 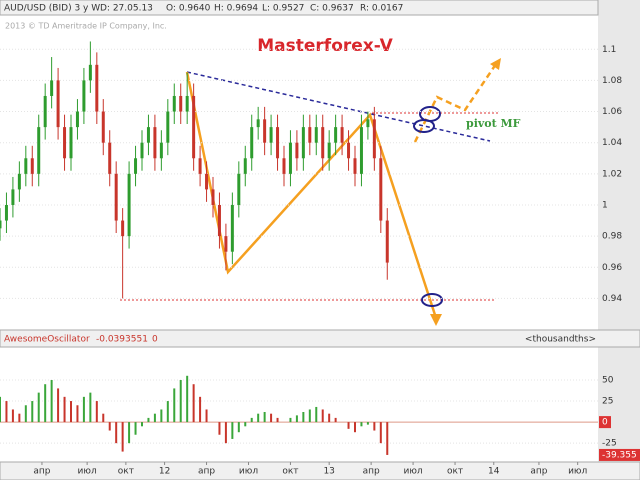 I want to click on y-tick-label: 50, so click(x=608, y=381).